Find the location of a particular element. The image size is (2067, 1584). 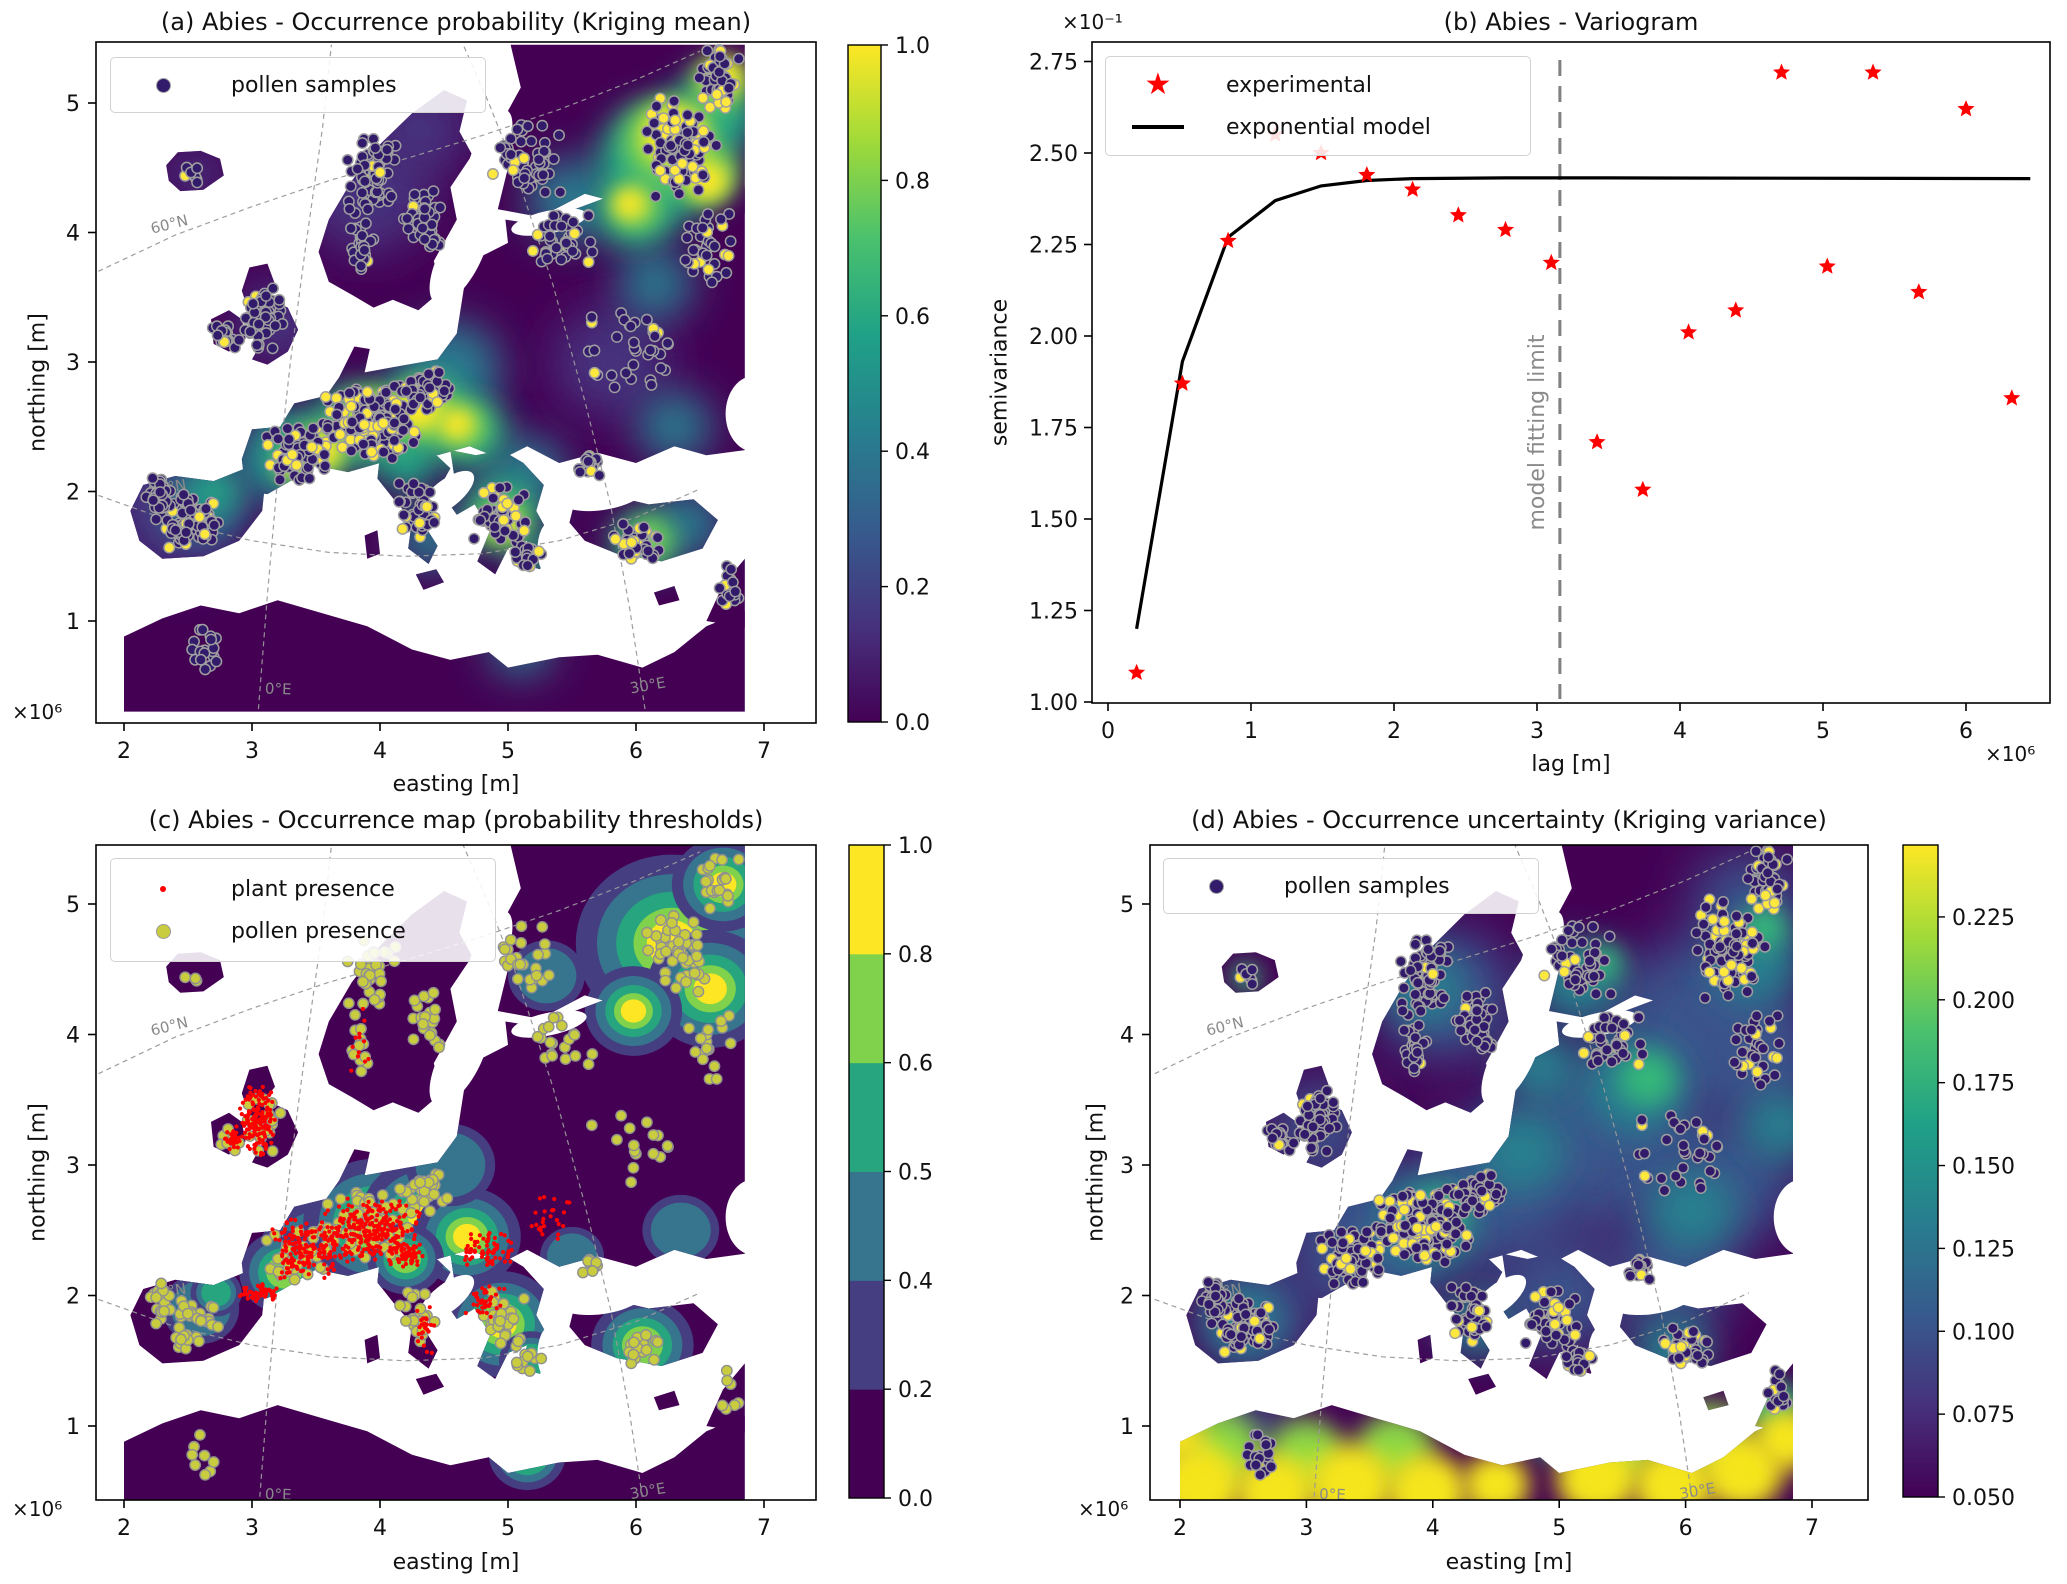

svg-text: 7 is located at coordinates (764, 1528).